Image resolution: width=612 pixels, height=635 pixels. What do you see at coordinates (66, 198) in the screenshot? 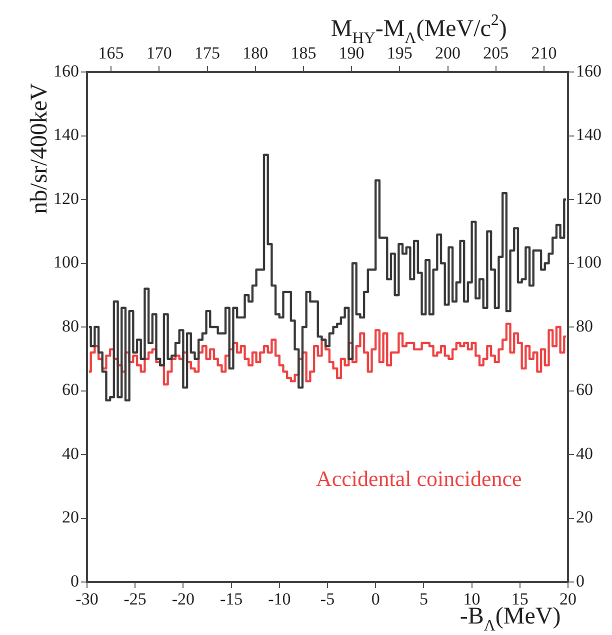
I see `y-tick-label: 120` at bounding box center [66, 198].